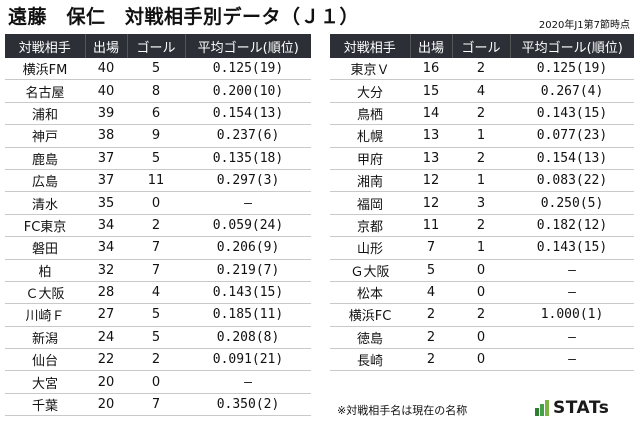 The height and width of the screenshot is (427, 640). What do you see at coordinates (431, 226) in the screenshot?
I see `cell-appearances: 11` at bounding box center [431, 226].